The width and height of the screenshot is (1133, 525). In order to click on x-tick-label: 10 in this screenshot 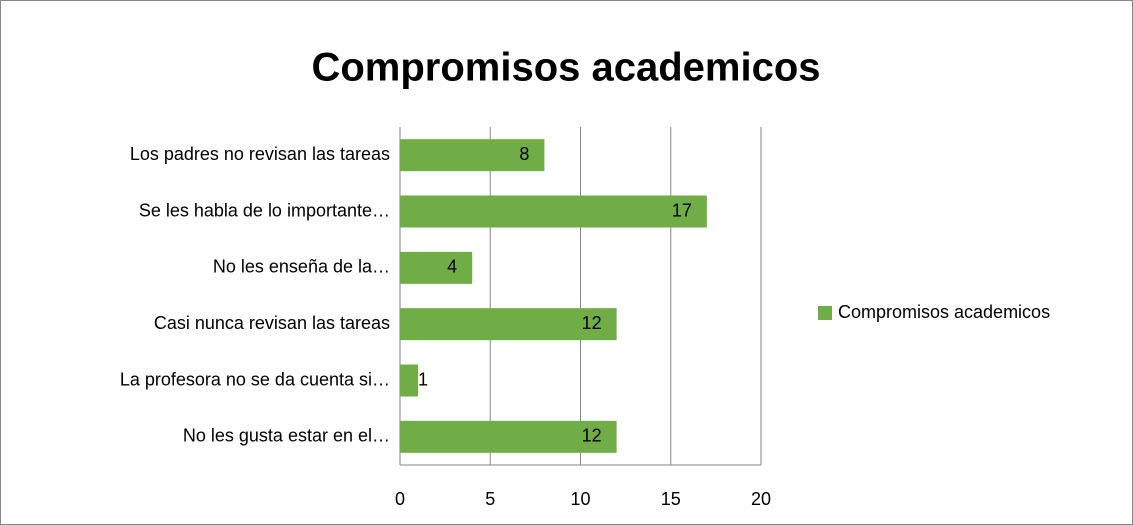, I will do `click(580, 499)`.